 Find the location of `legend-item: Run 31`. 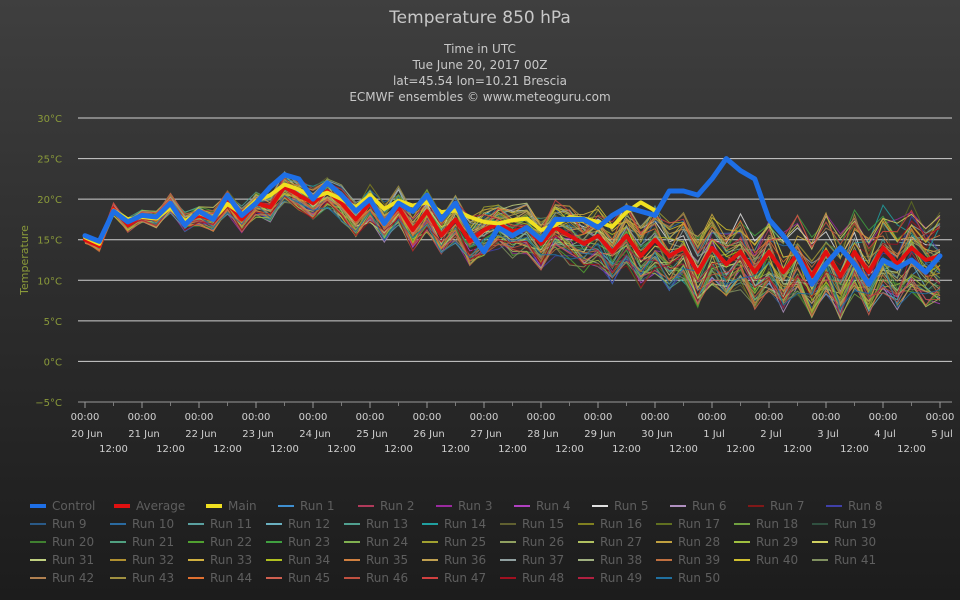

legend-item: Run 31 is located at coordinates (62, 560).